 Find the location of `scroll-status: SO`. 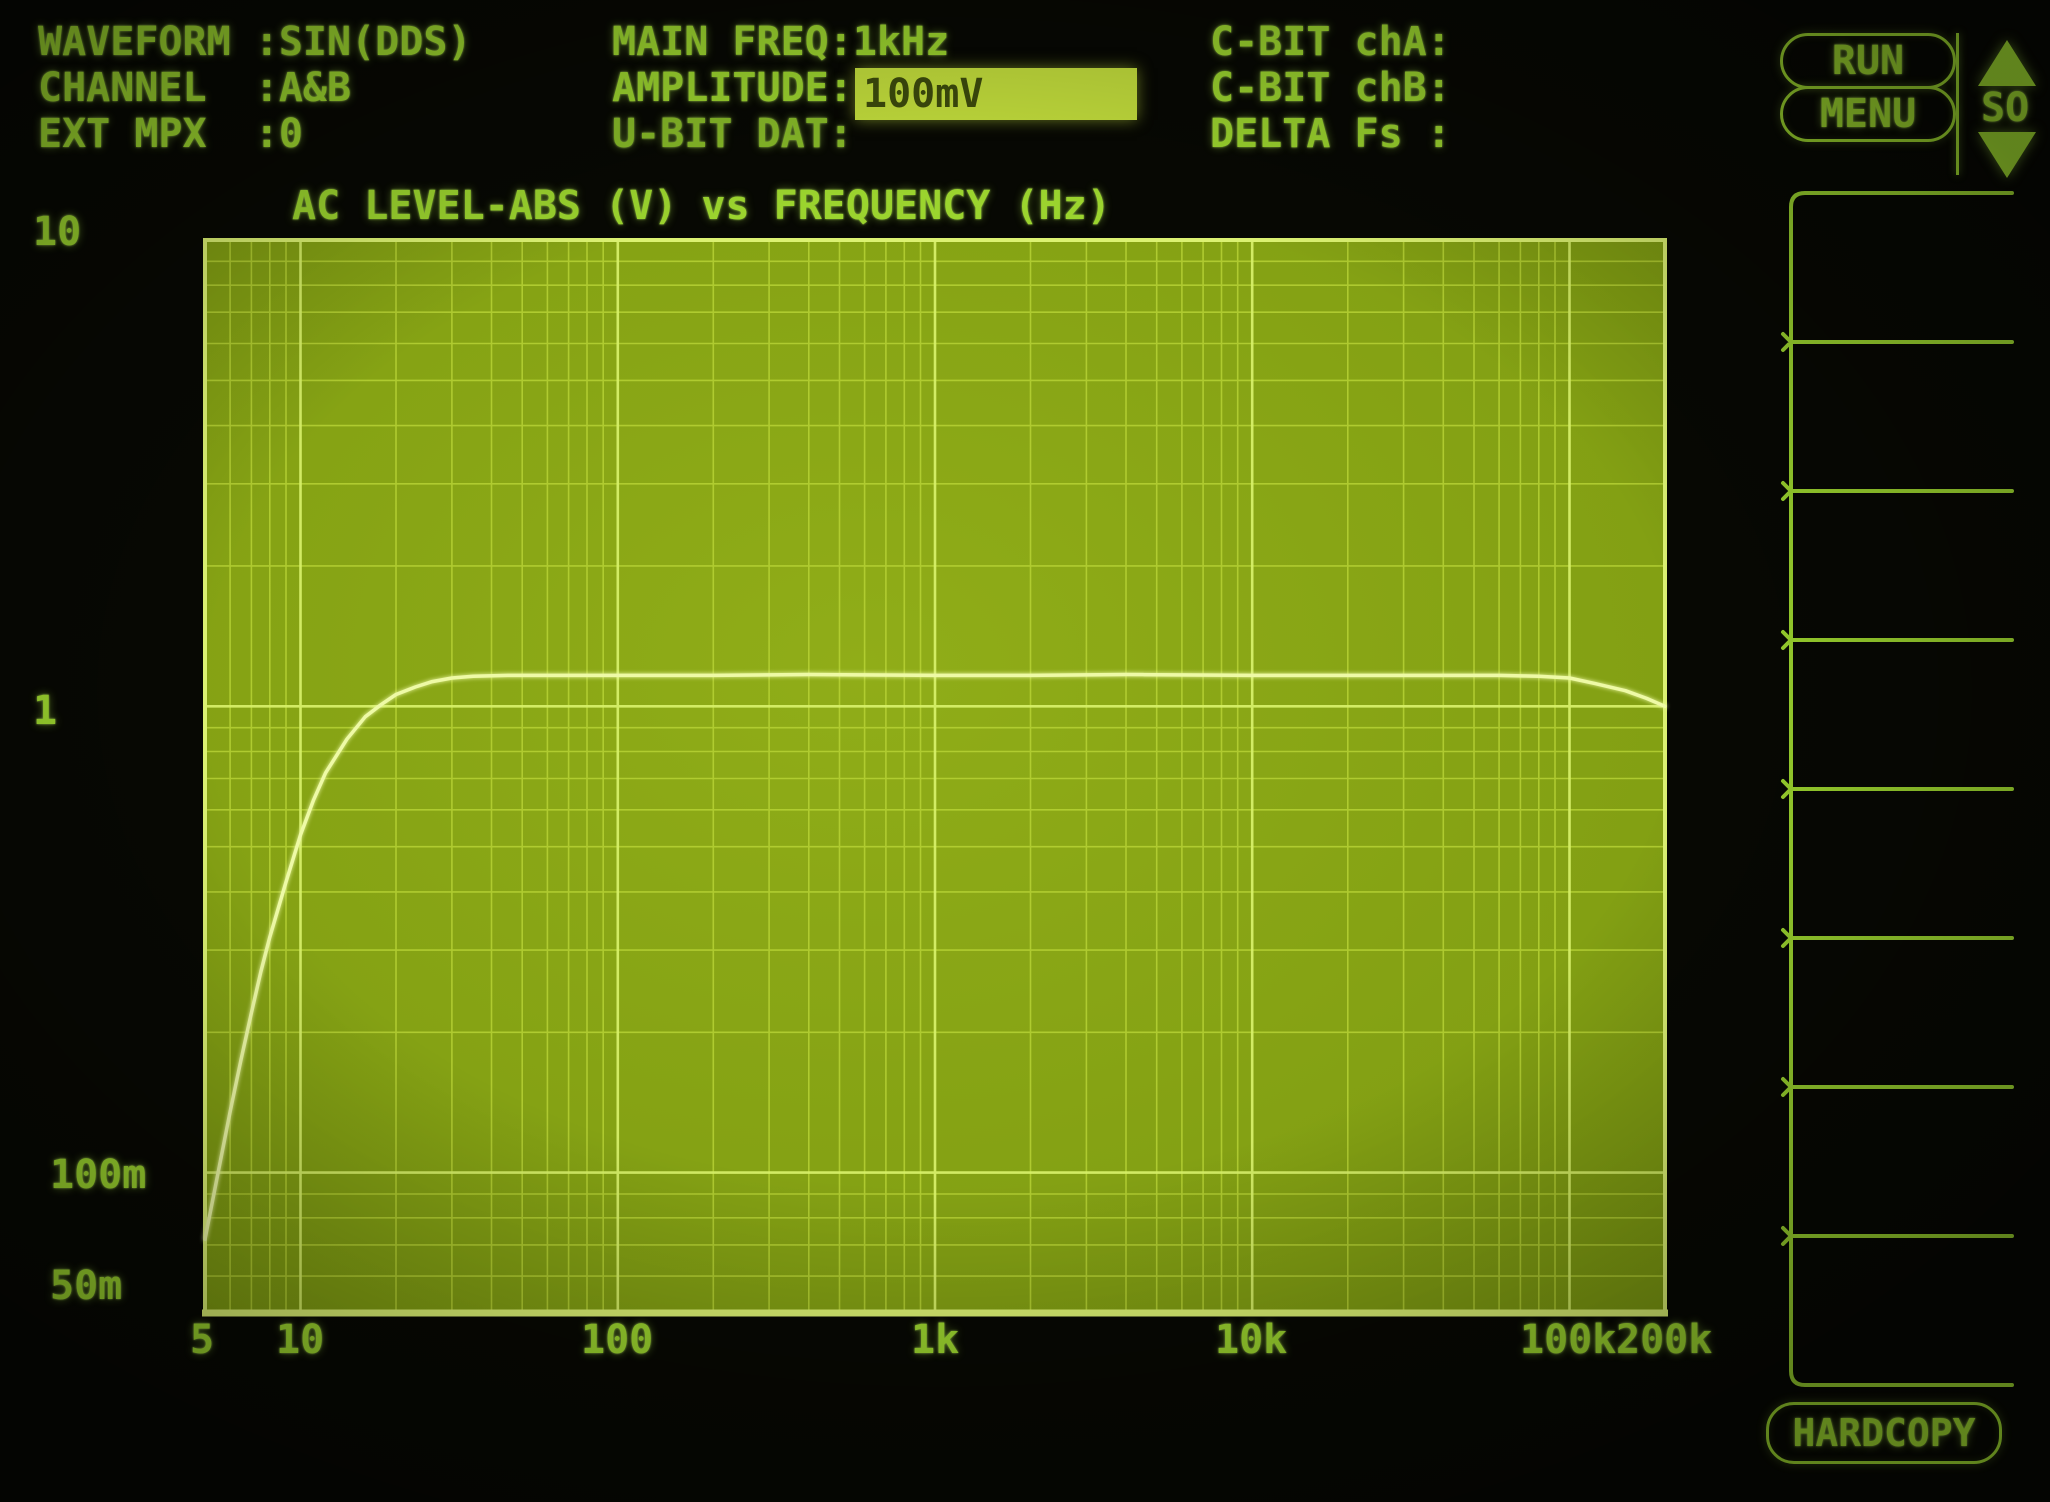

scroll-status: SO is located at coordinates (2005, 108).